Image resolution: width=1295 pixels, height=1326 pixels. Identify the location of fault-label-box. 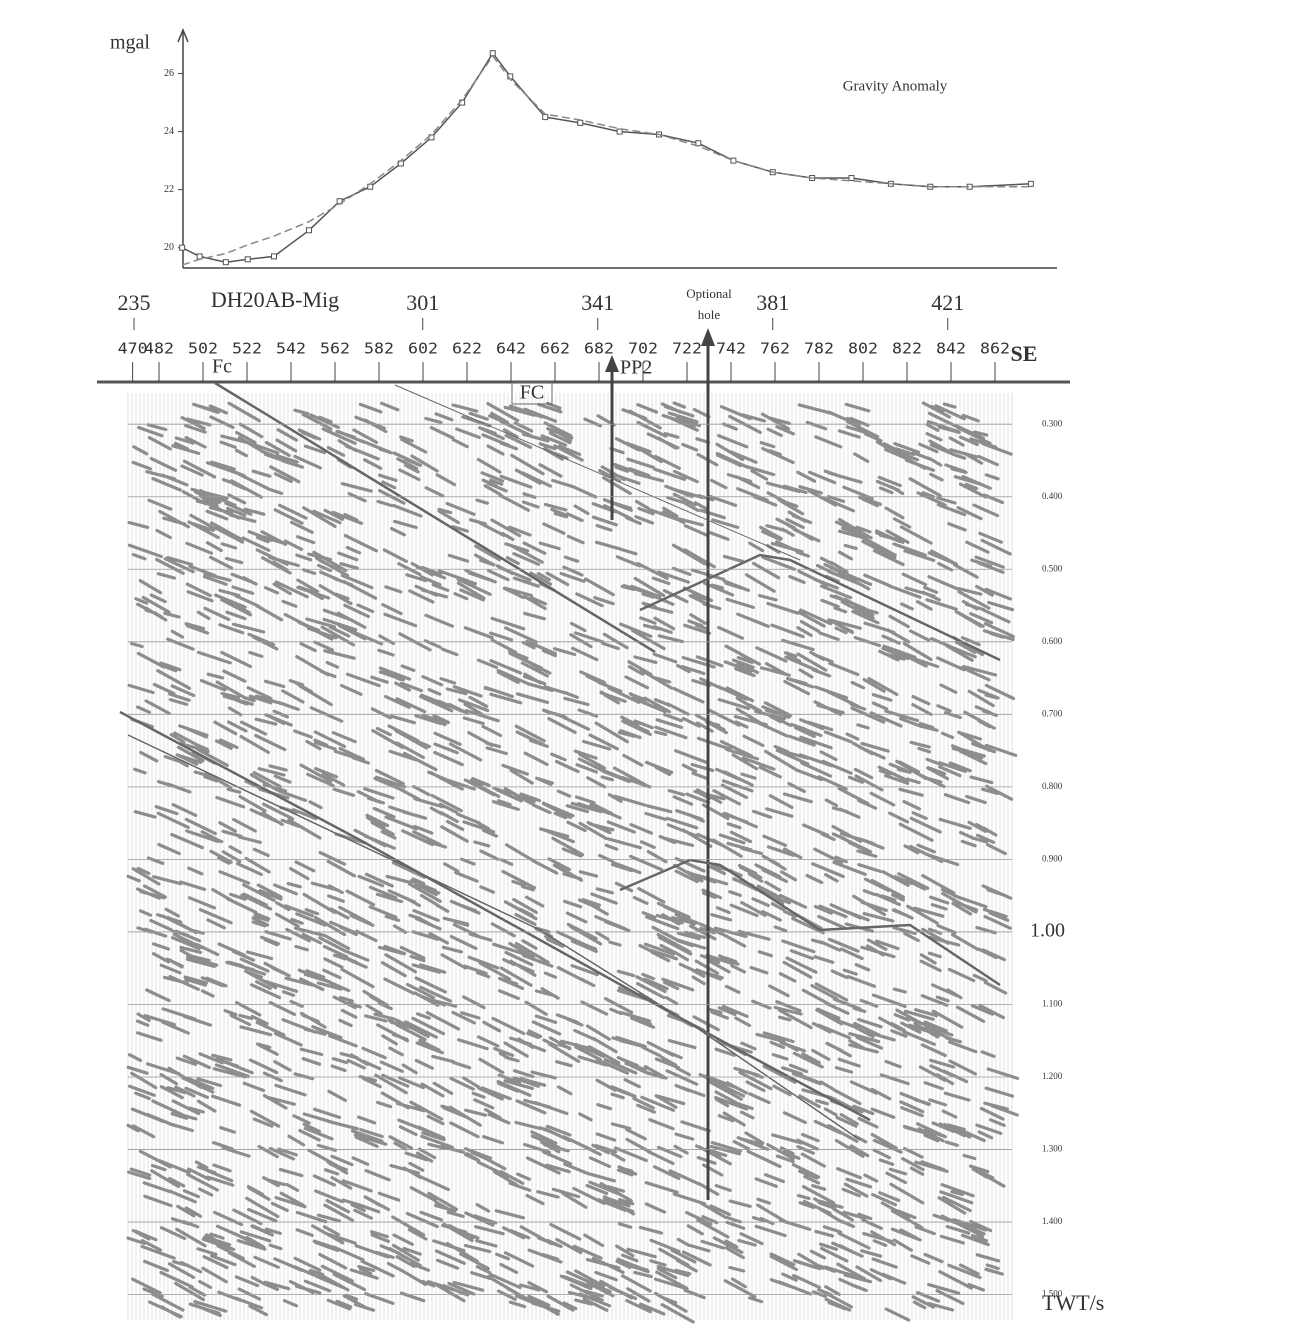
(532, 393).